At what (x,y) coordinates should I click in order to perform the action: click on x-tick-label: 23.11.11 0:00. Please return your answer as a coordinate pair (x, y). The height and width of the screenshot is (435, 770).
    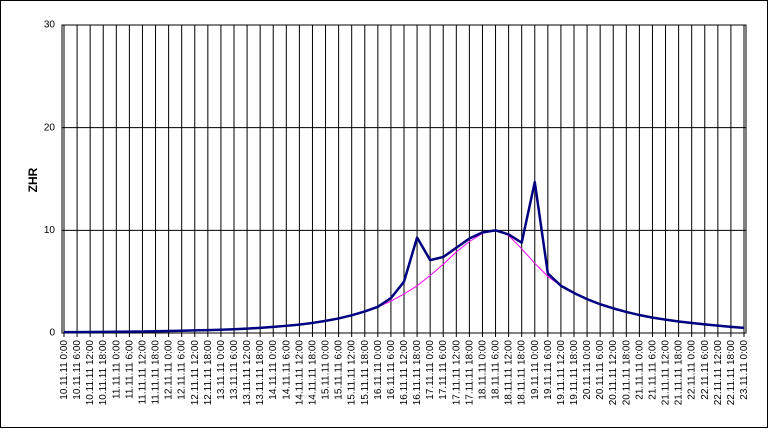
    Looking at the image, I should click on (744, 370).